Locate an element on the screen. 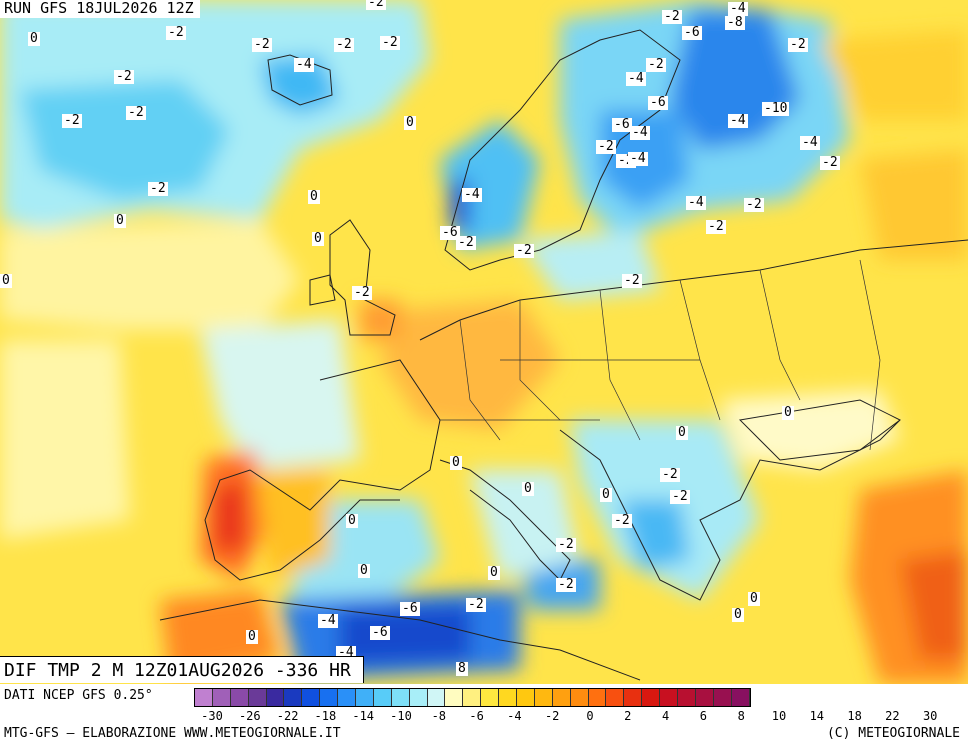  legend-tick-label: -14 is located at coordinates (363, 716).